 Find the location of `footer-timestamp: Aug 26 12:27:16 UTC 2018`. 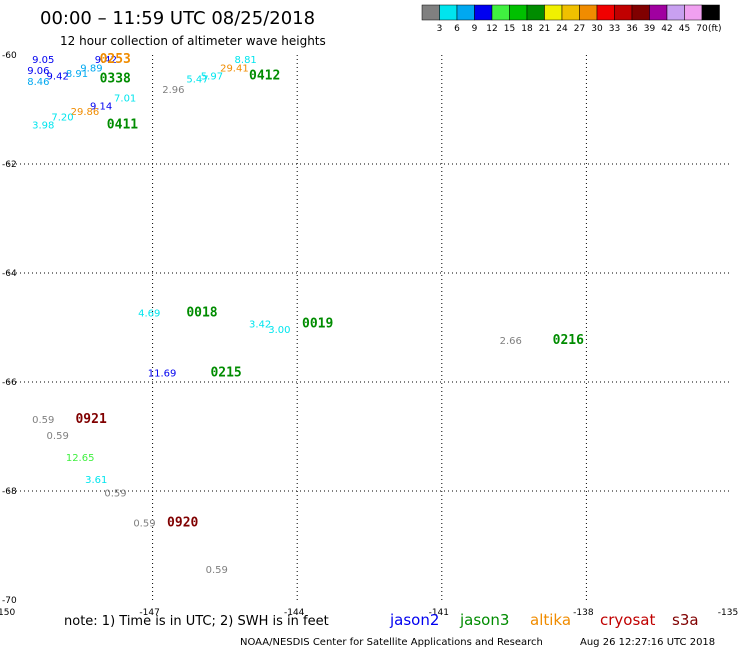

footer-timestamp: Aug 26 12:27:16 UTC 2018 is located at coordinates (647, 642).